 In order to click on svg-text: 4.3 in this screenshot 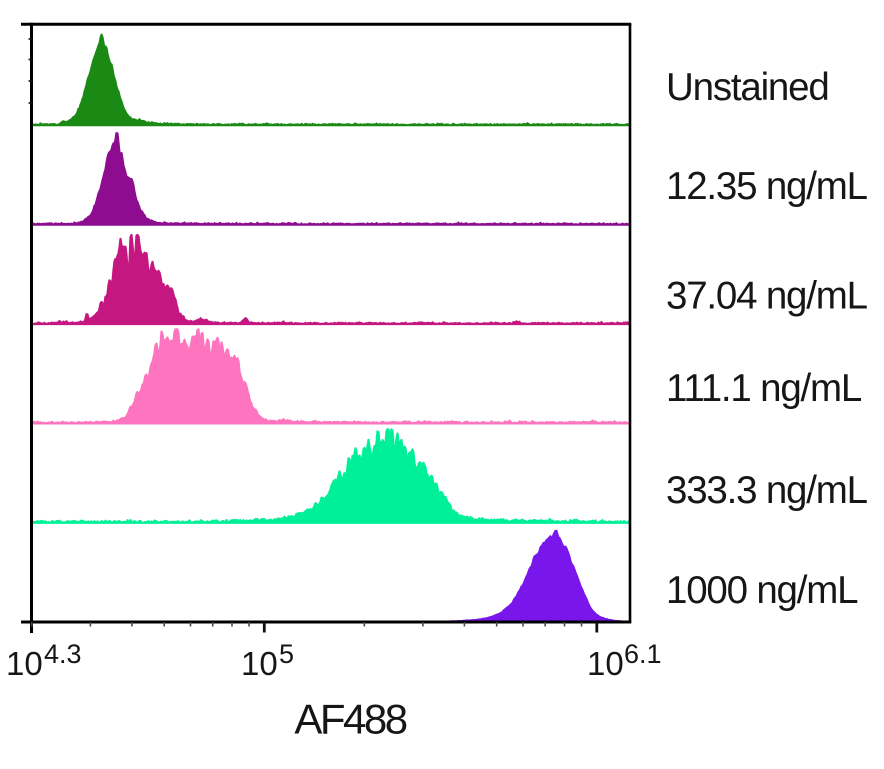, I will do `click(63, 654)`.